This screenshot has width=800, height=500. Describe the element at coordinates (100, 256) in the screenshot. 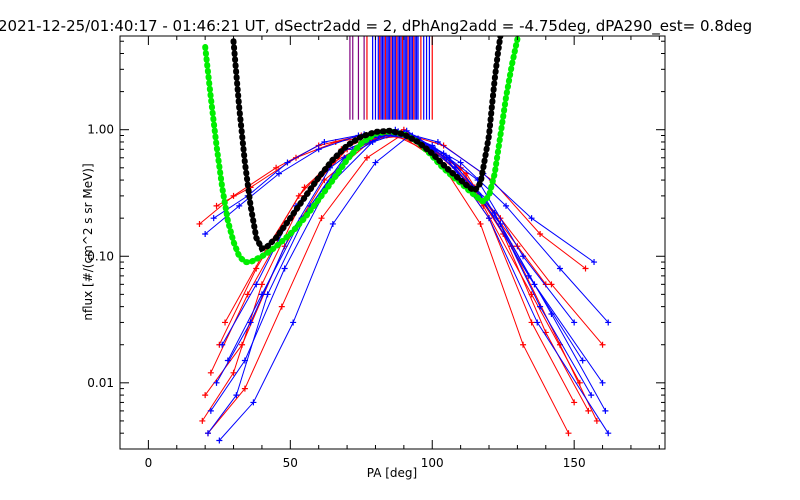

I see `y-tick-label: 0.10` at that location.